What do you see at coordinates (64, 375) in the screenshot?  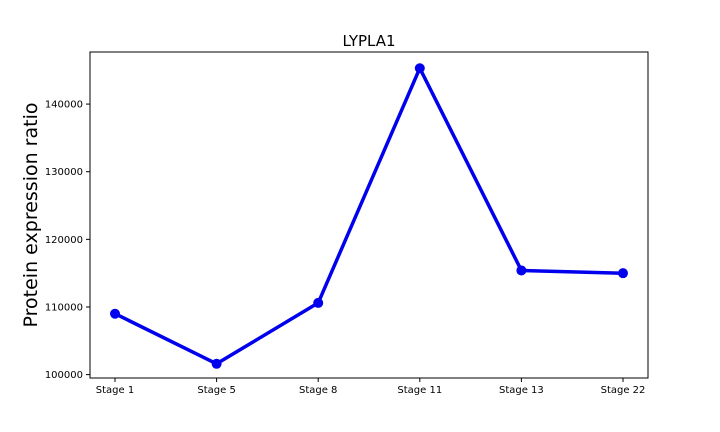 I see `y-tick-label: 100000` at bounding box center [64, 375].